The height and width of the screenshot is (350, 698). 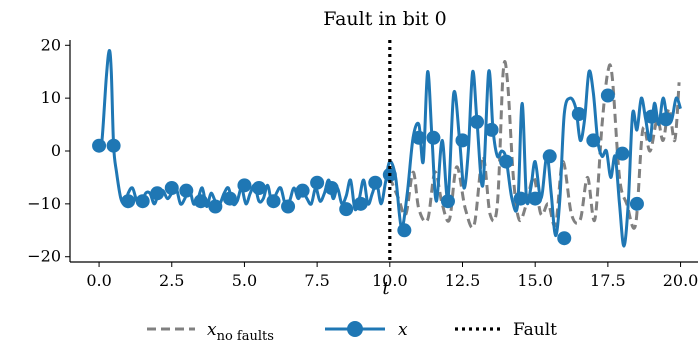 What do you see at coordinates (316, 280) in the screenshot?
I see `x-tick-label: 7.5` at bounding box center [316, 280].